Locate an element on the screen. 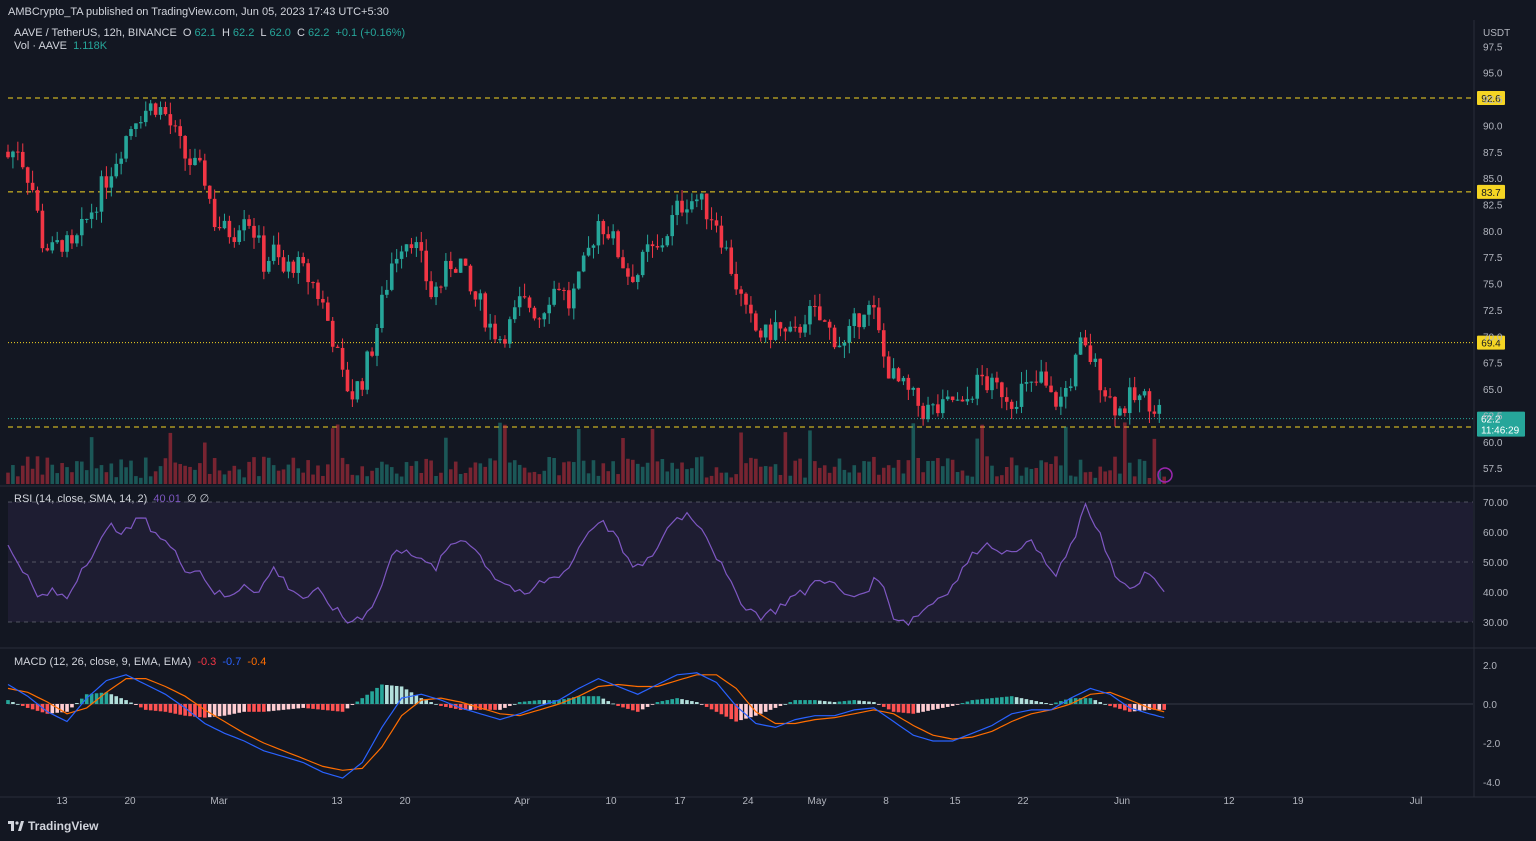 This screenshot has height=841, width=1536. volume-legend: Vol · AAVE 1.118K is located at coordinates (62, 46).